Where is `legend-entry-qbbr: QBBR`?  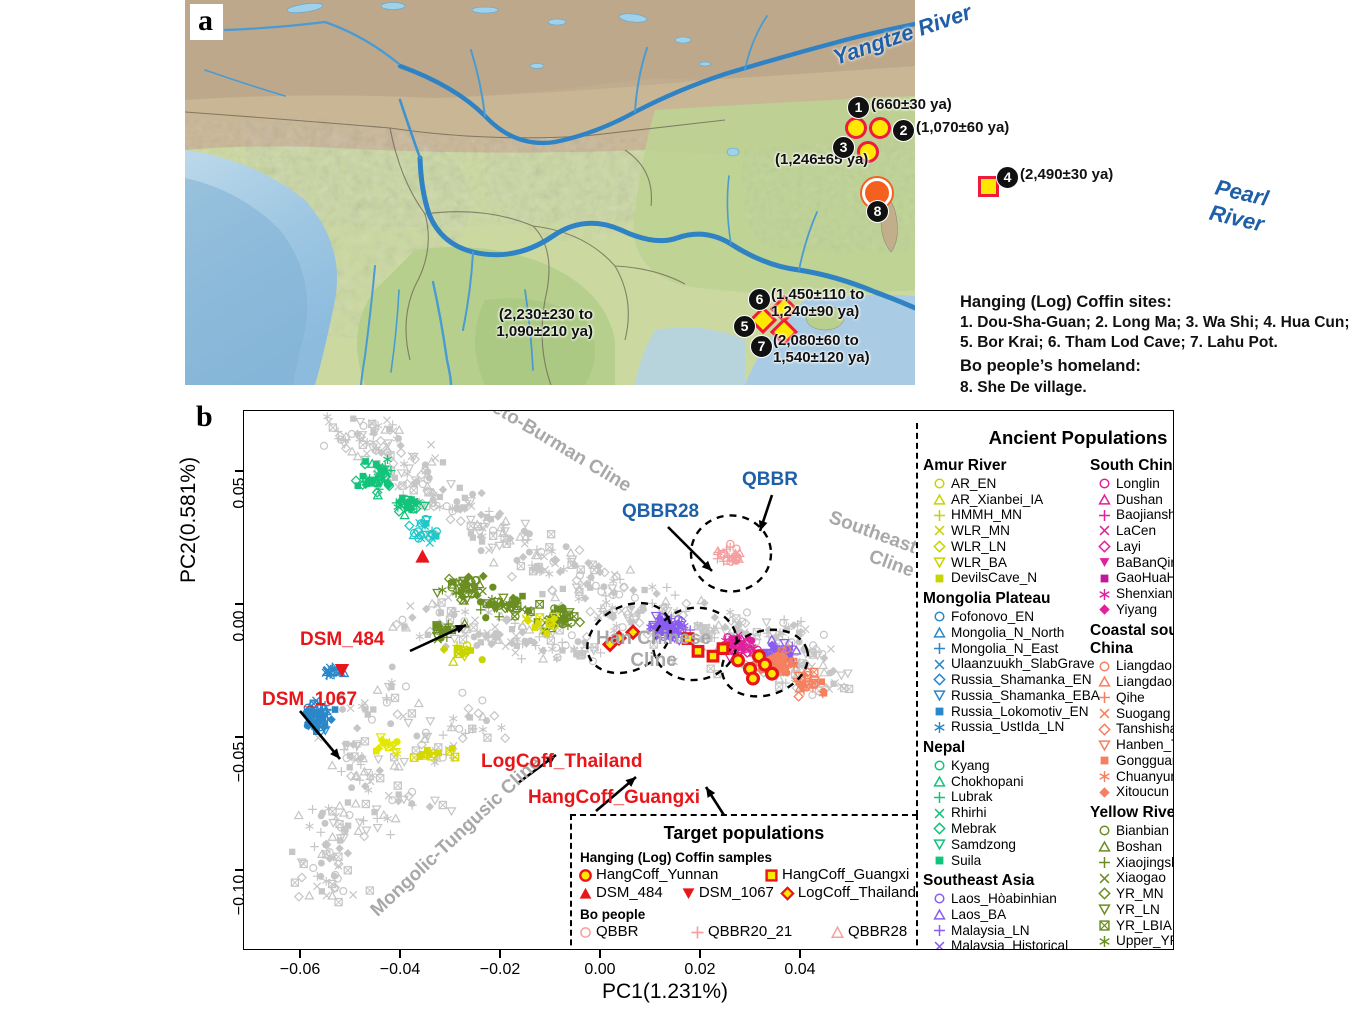 legend-entry-qbbr: QBBR is located at coordinates (632, 931).